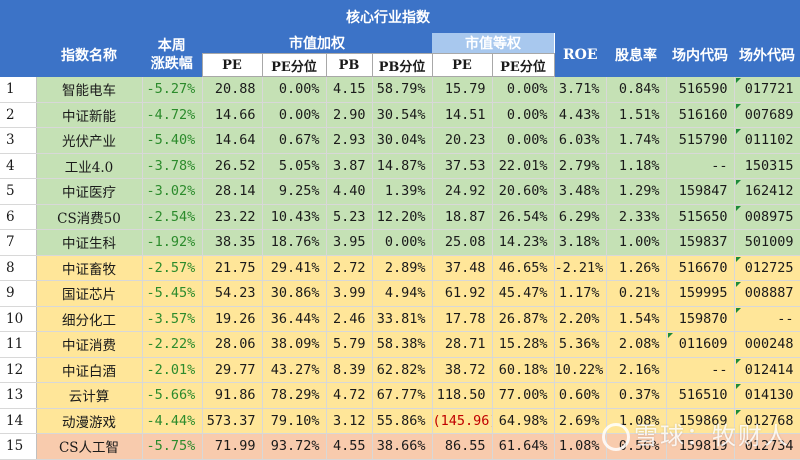 Image resolution: width=800 pixels, height=460 pixels. Describe the element at coordinates (349, 115) in the screenshot. I see `pb-value: 2.90` at that location.